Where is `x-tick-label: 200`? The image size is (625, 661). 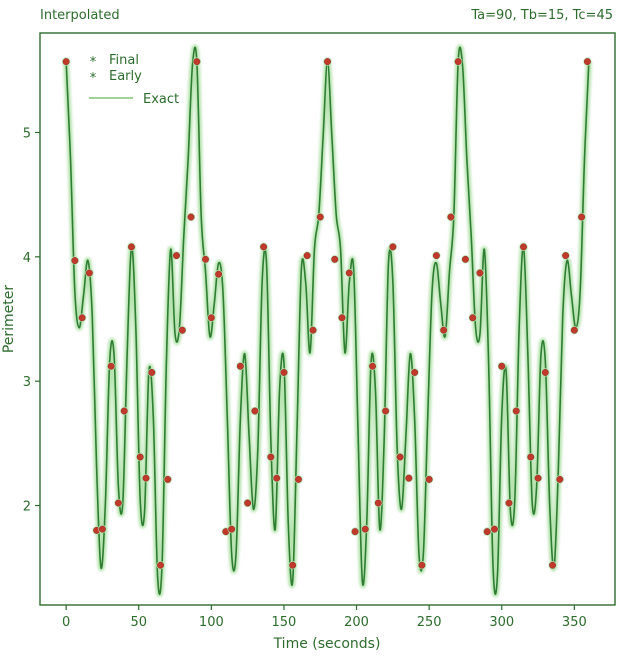 x-tick-label: 200 is located at coordinates (356, 622).